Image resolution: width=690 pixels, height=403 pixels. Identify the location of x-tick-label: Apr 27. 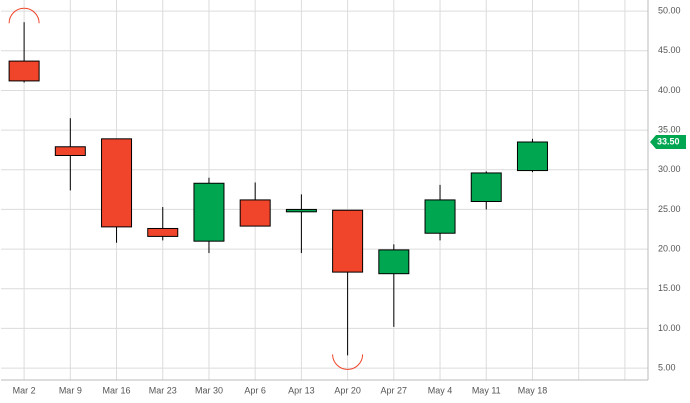
(394, 390).